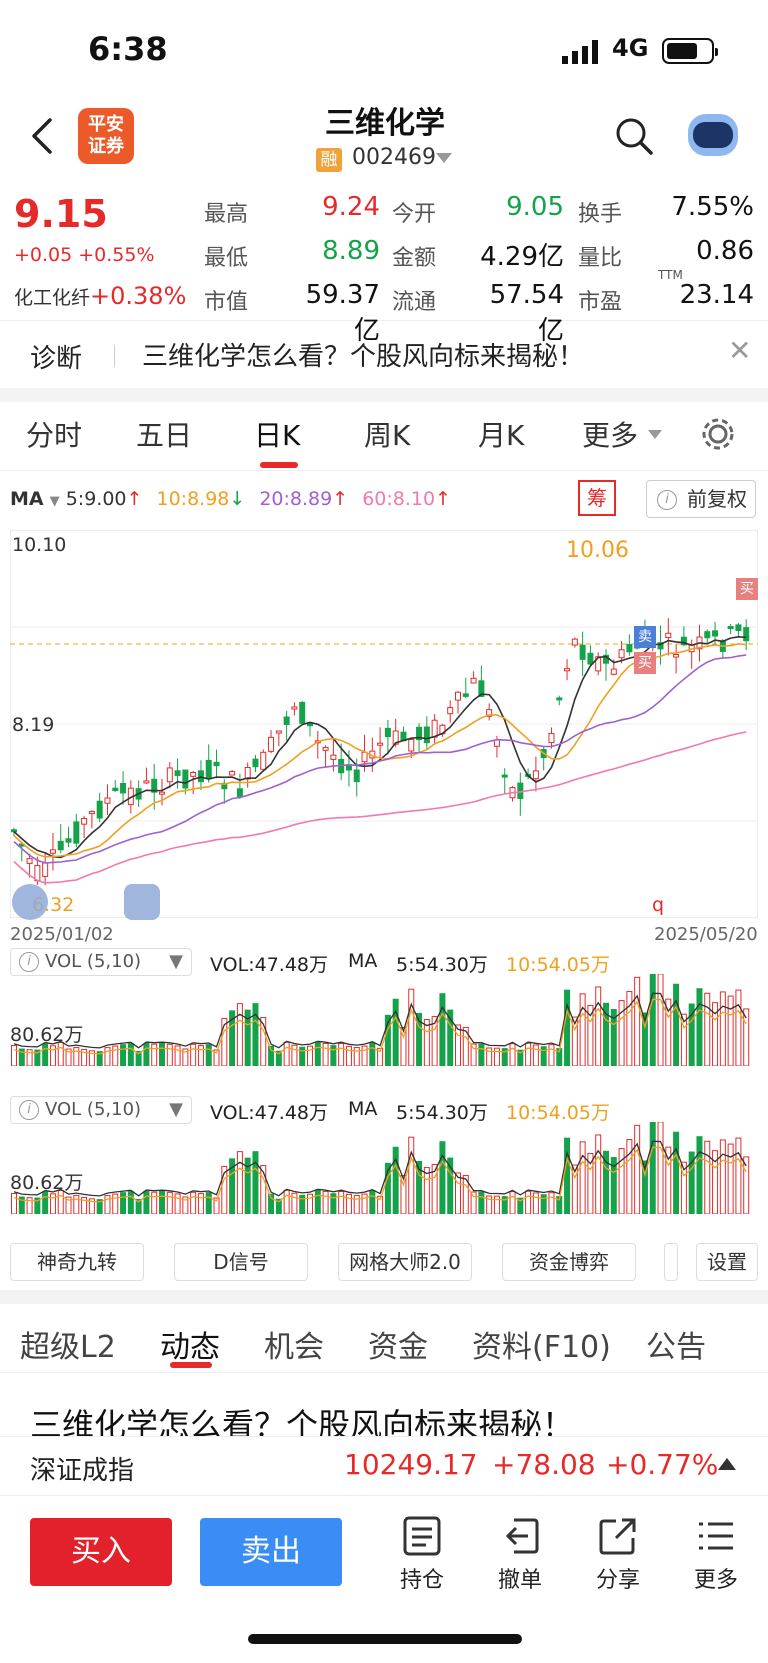 The width and height of the screenshot is (768, 1663). What do you see at coordinates (363, 357) in the screenshot?
I see `diagnosis-text: 三维化学怎么看？个股风向标来揭秘！` at bounding box center [363, 357].